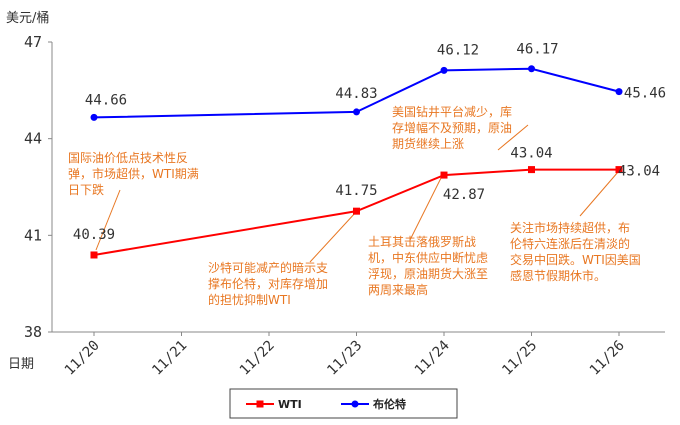 The width and height of the screenshot is (680, 425). Describe the element at coordinates (570, 243) in the screenshot. I see `annotation-line: 伦特六连涨后在清淡的` at that location.